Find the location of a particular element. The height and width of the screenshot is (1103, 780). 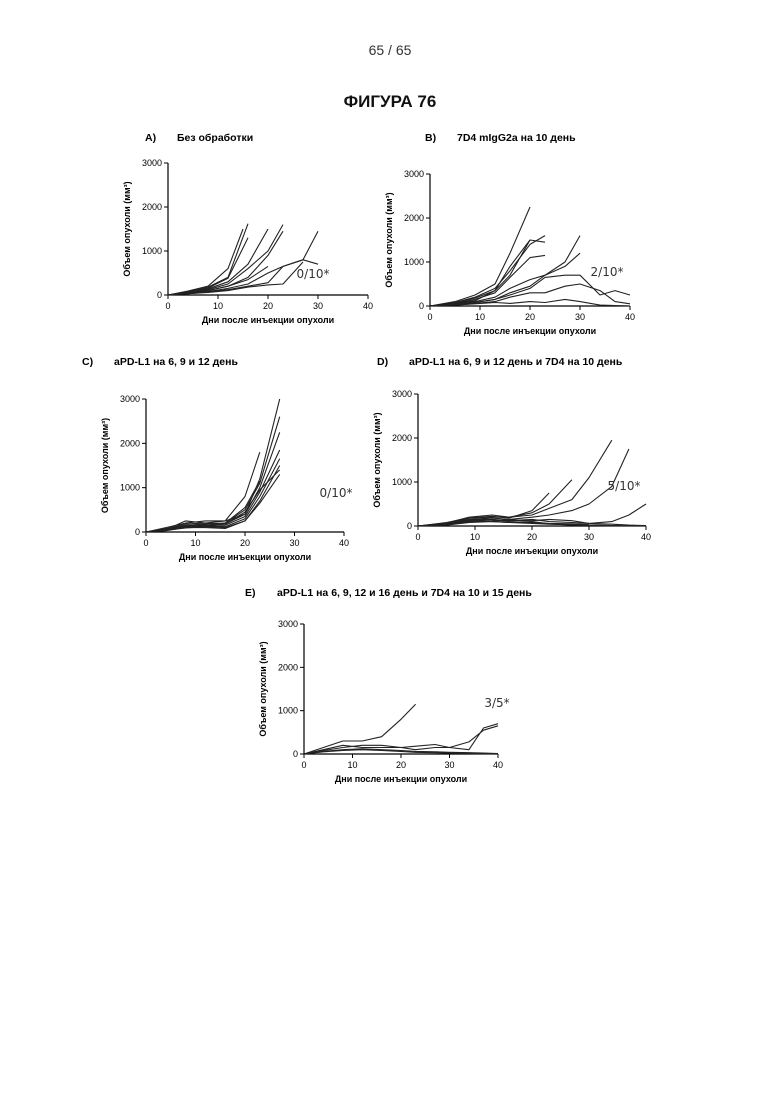

figure-title: ФИГУРА 76 is located at coordinates (390, 102).